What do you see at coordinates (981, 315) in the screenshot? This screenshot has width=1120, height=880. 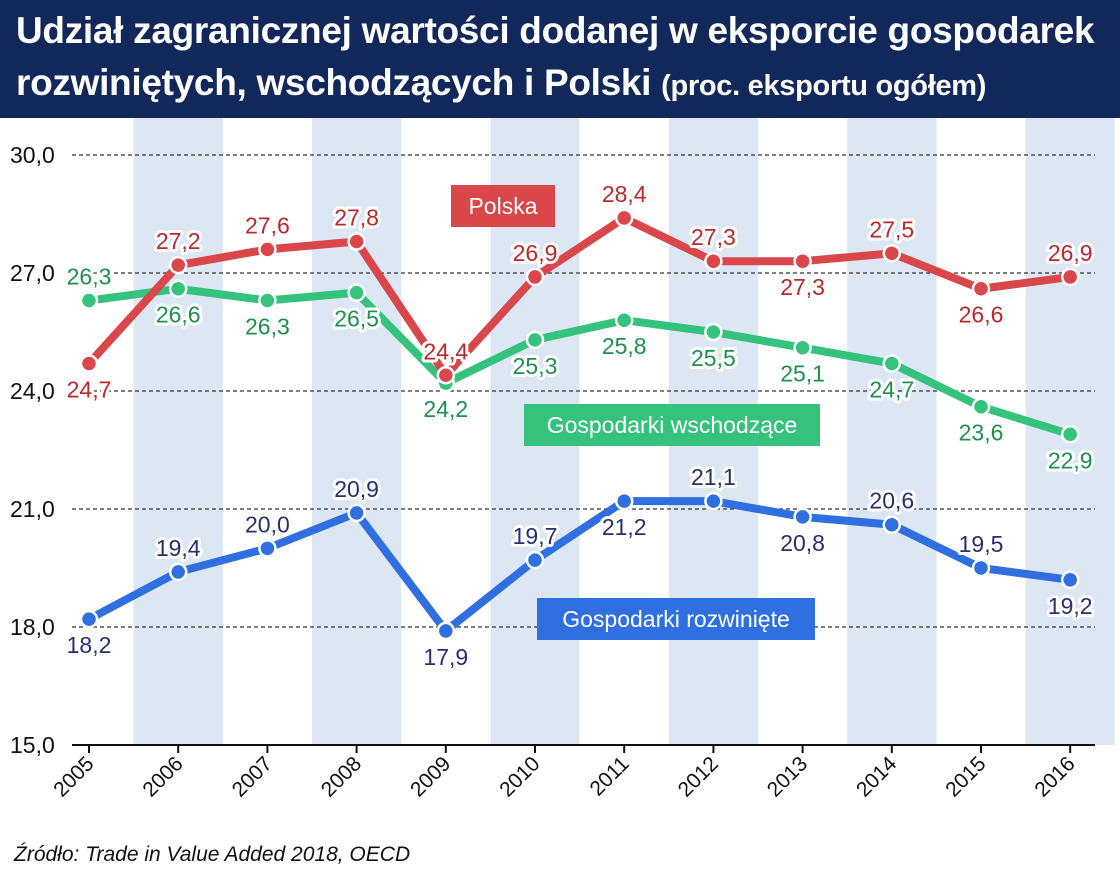 I see `data-label-polska: 26,6` at bounding box center [981, 315].